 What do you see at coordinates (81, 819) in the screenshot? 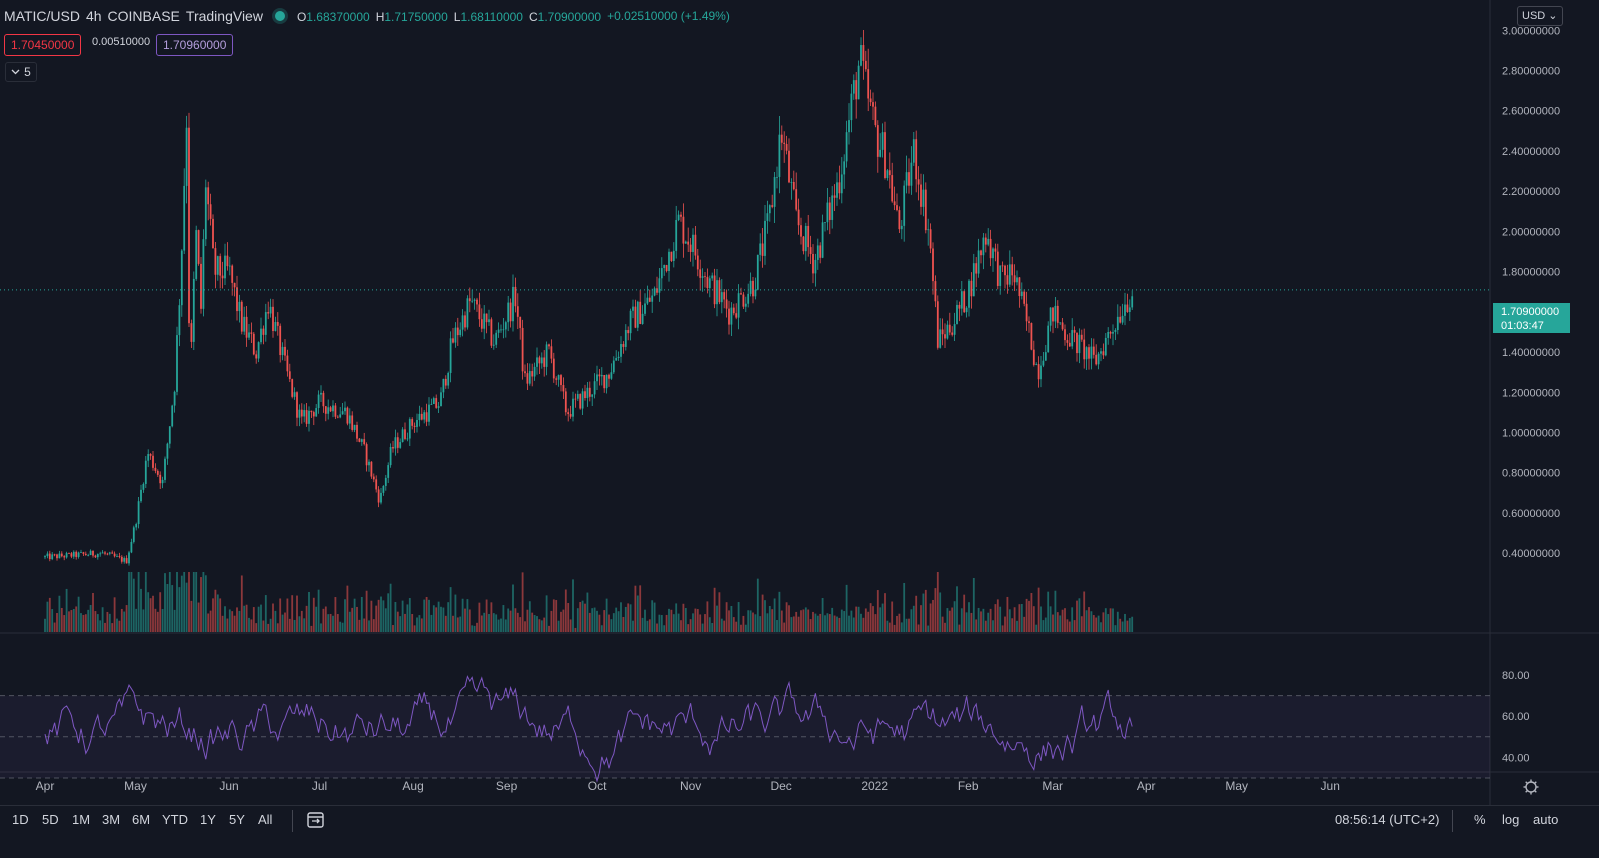
I see `timeframe-button-1m: 1M` at bounding box center [81, 819].